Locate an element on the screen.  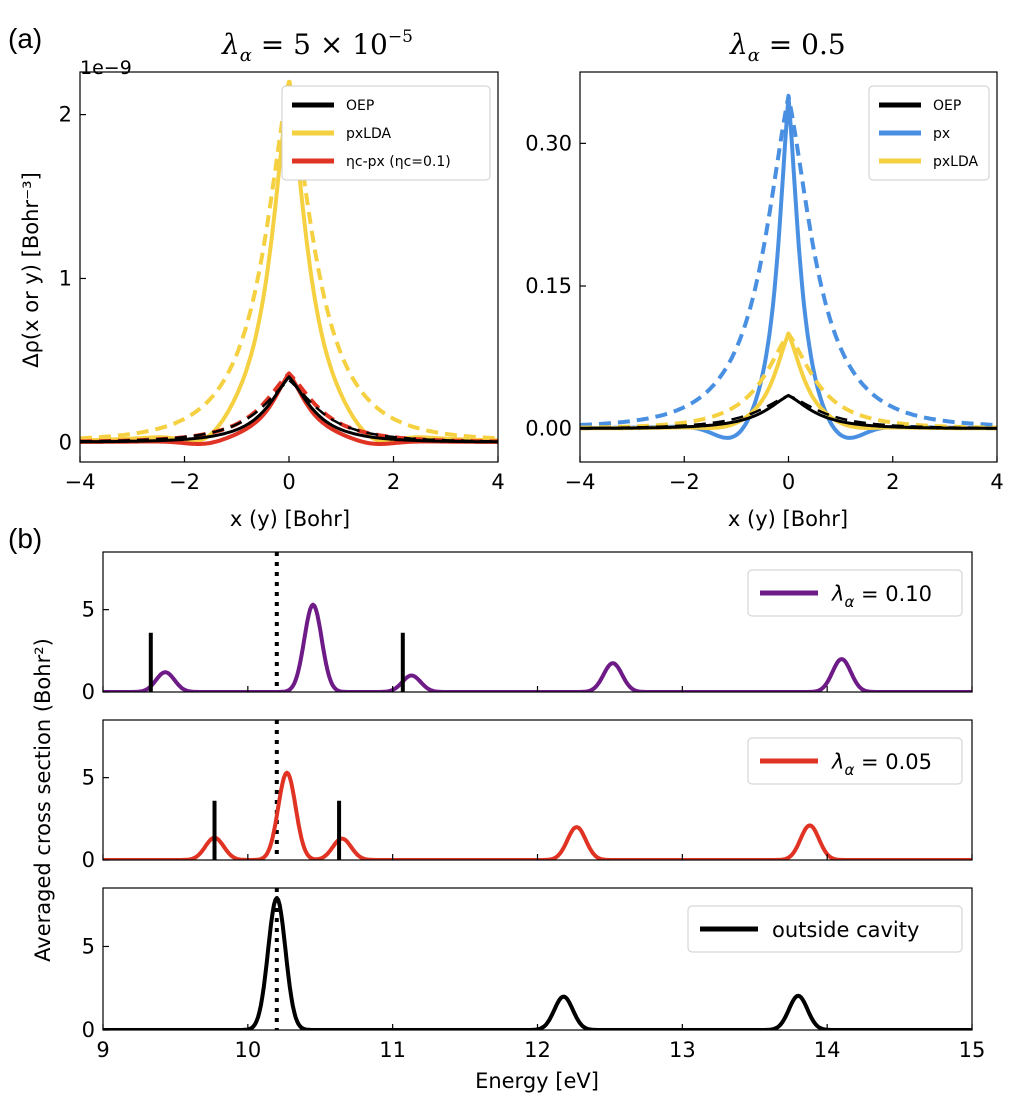
x-tick-label: 14 is located at coordinates (827, 1050).